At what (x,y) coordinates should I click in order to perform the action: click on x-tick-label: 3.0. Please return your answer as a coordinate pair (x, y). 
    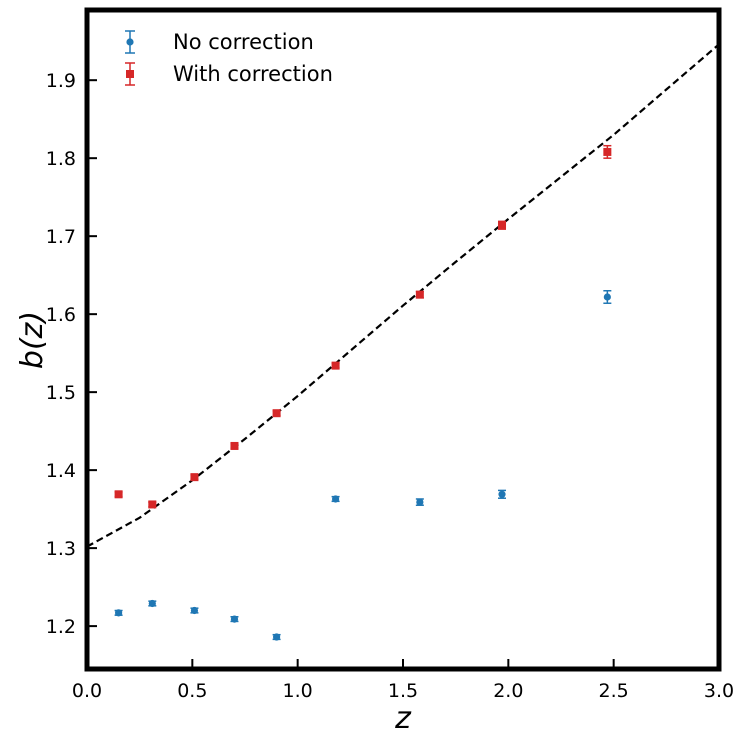
    Looking at the image, I should click on (719, 691).